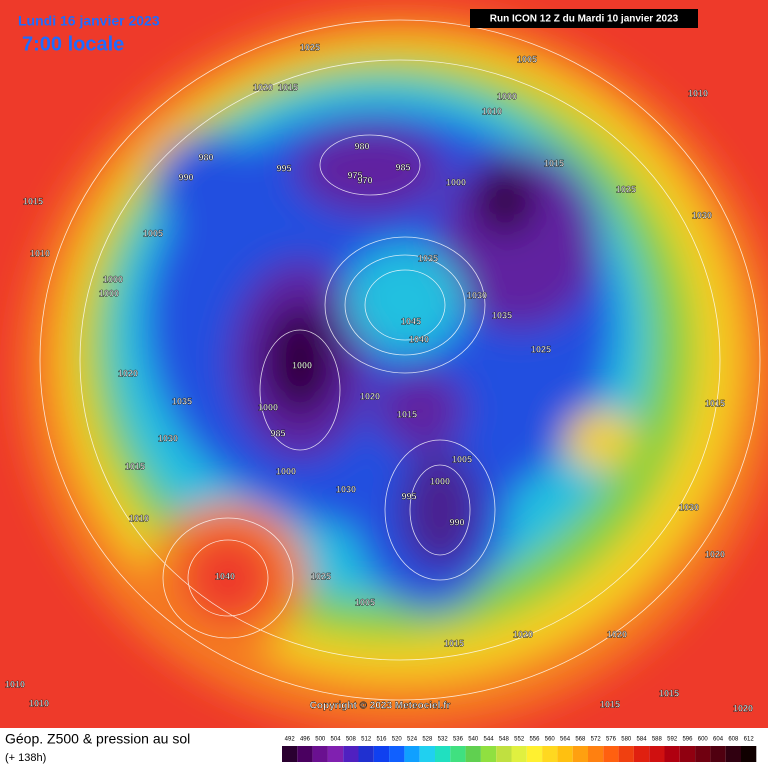 The height and width of the screenshot is (773, 768). What do you see at coordinates (596, 740) in the screenshot?
I see `legend-label: 572` at bounding box center [596, 740].